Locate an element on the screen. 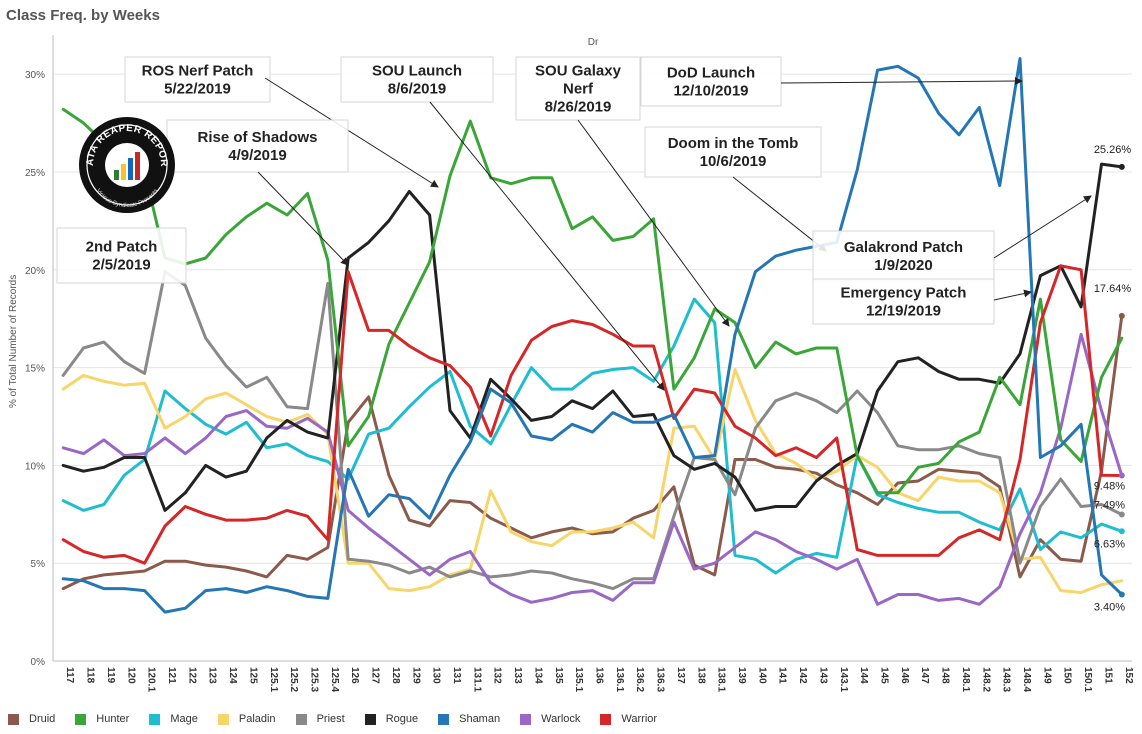  x-tick-label: 131.1 is located at coordinates (476, 679).